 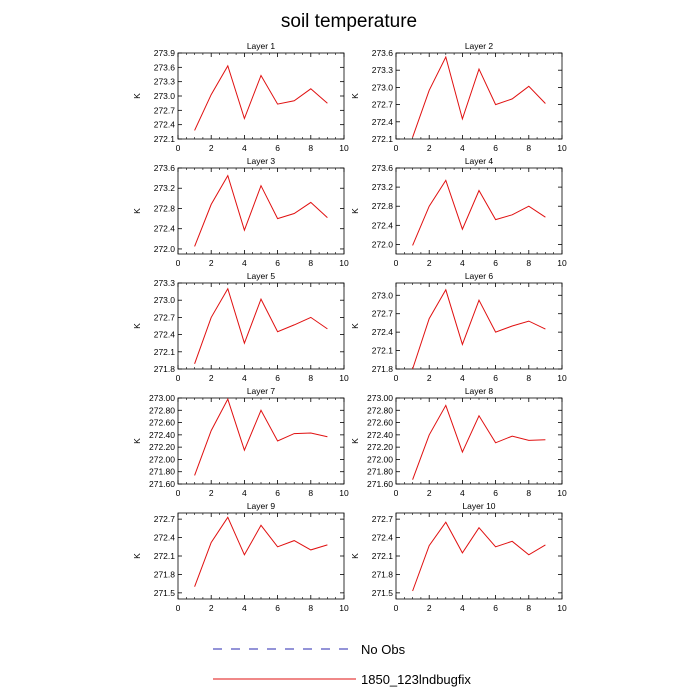 What do you see at coordinates (380, 423) in the screenshot?
I see `y-tick-label: 272.60` at bounding box center [380, 423].